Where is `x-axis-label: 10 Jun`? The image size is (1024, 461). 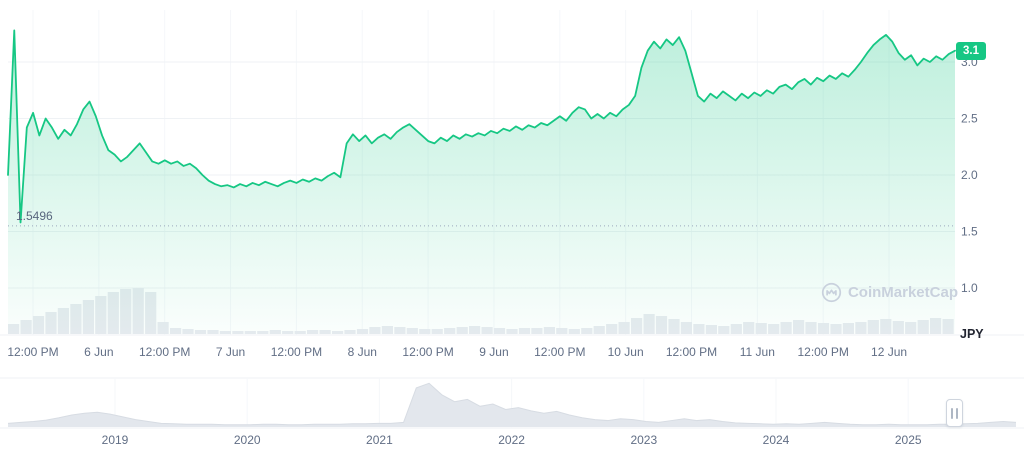 x-axis-label: 10 Jun is located at coordinates (626, 352).